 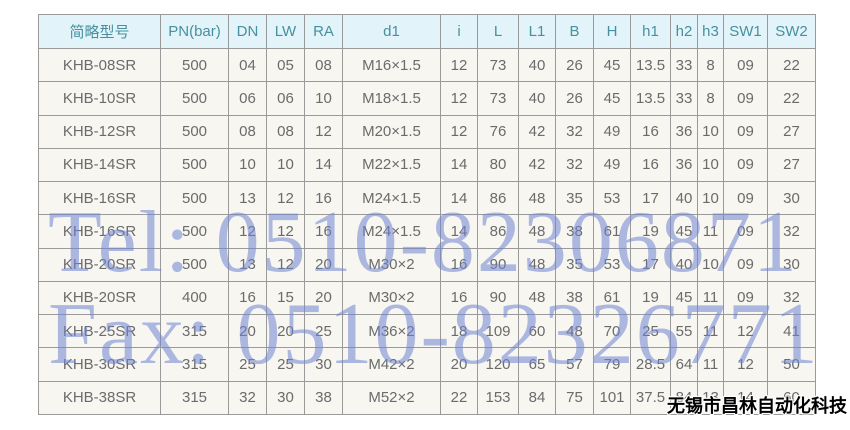 I want to click on value-cell: M22×1.5, so click(x=391, y=165).